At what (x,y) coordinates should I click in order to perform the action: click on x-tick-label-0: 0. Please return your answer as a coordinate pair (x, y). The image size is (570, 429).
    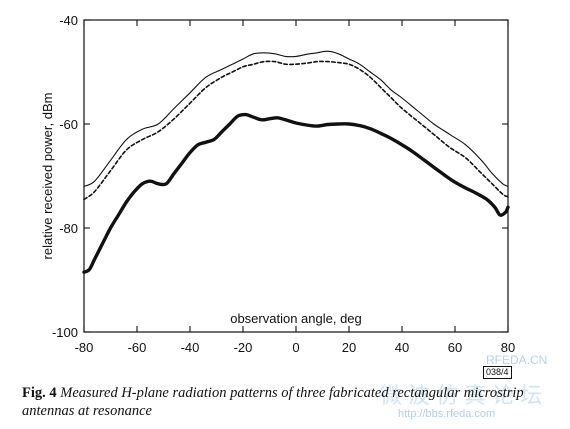
    Looking at the image, I should click on (295, 347).